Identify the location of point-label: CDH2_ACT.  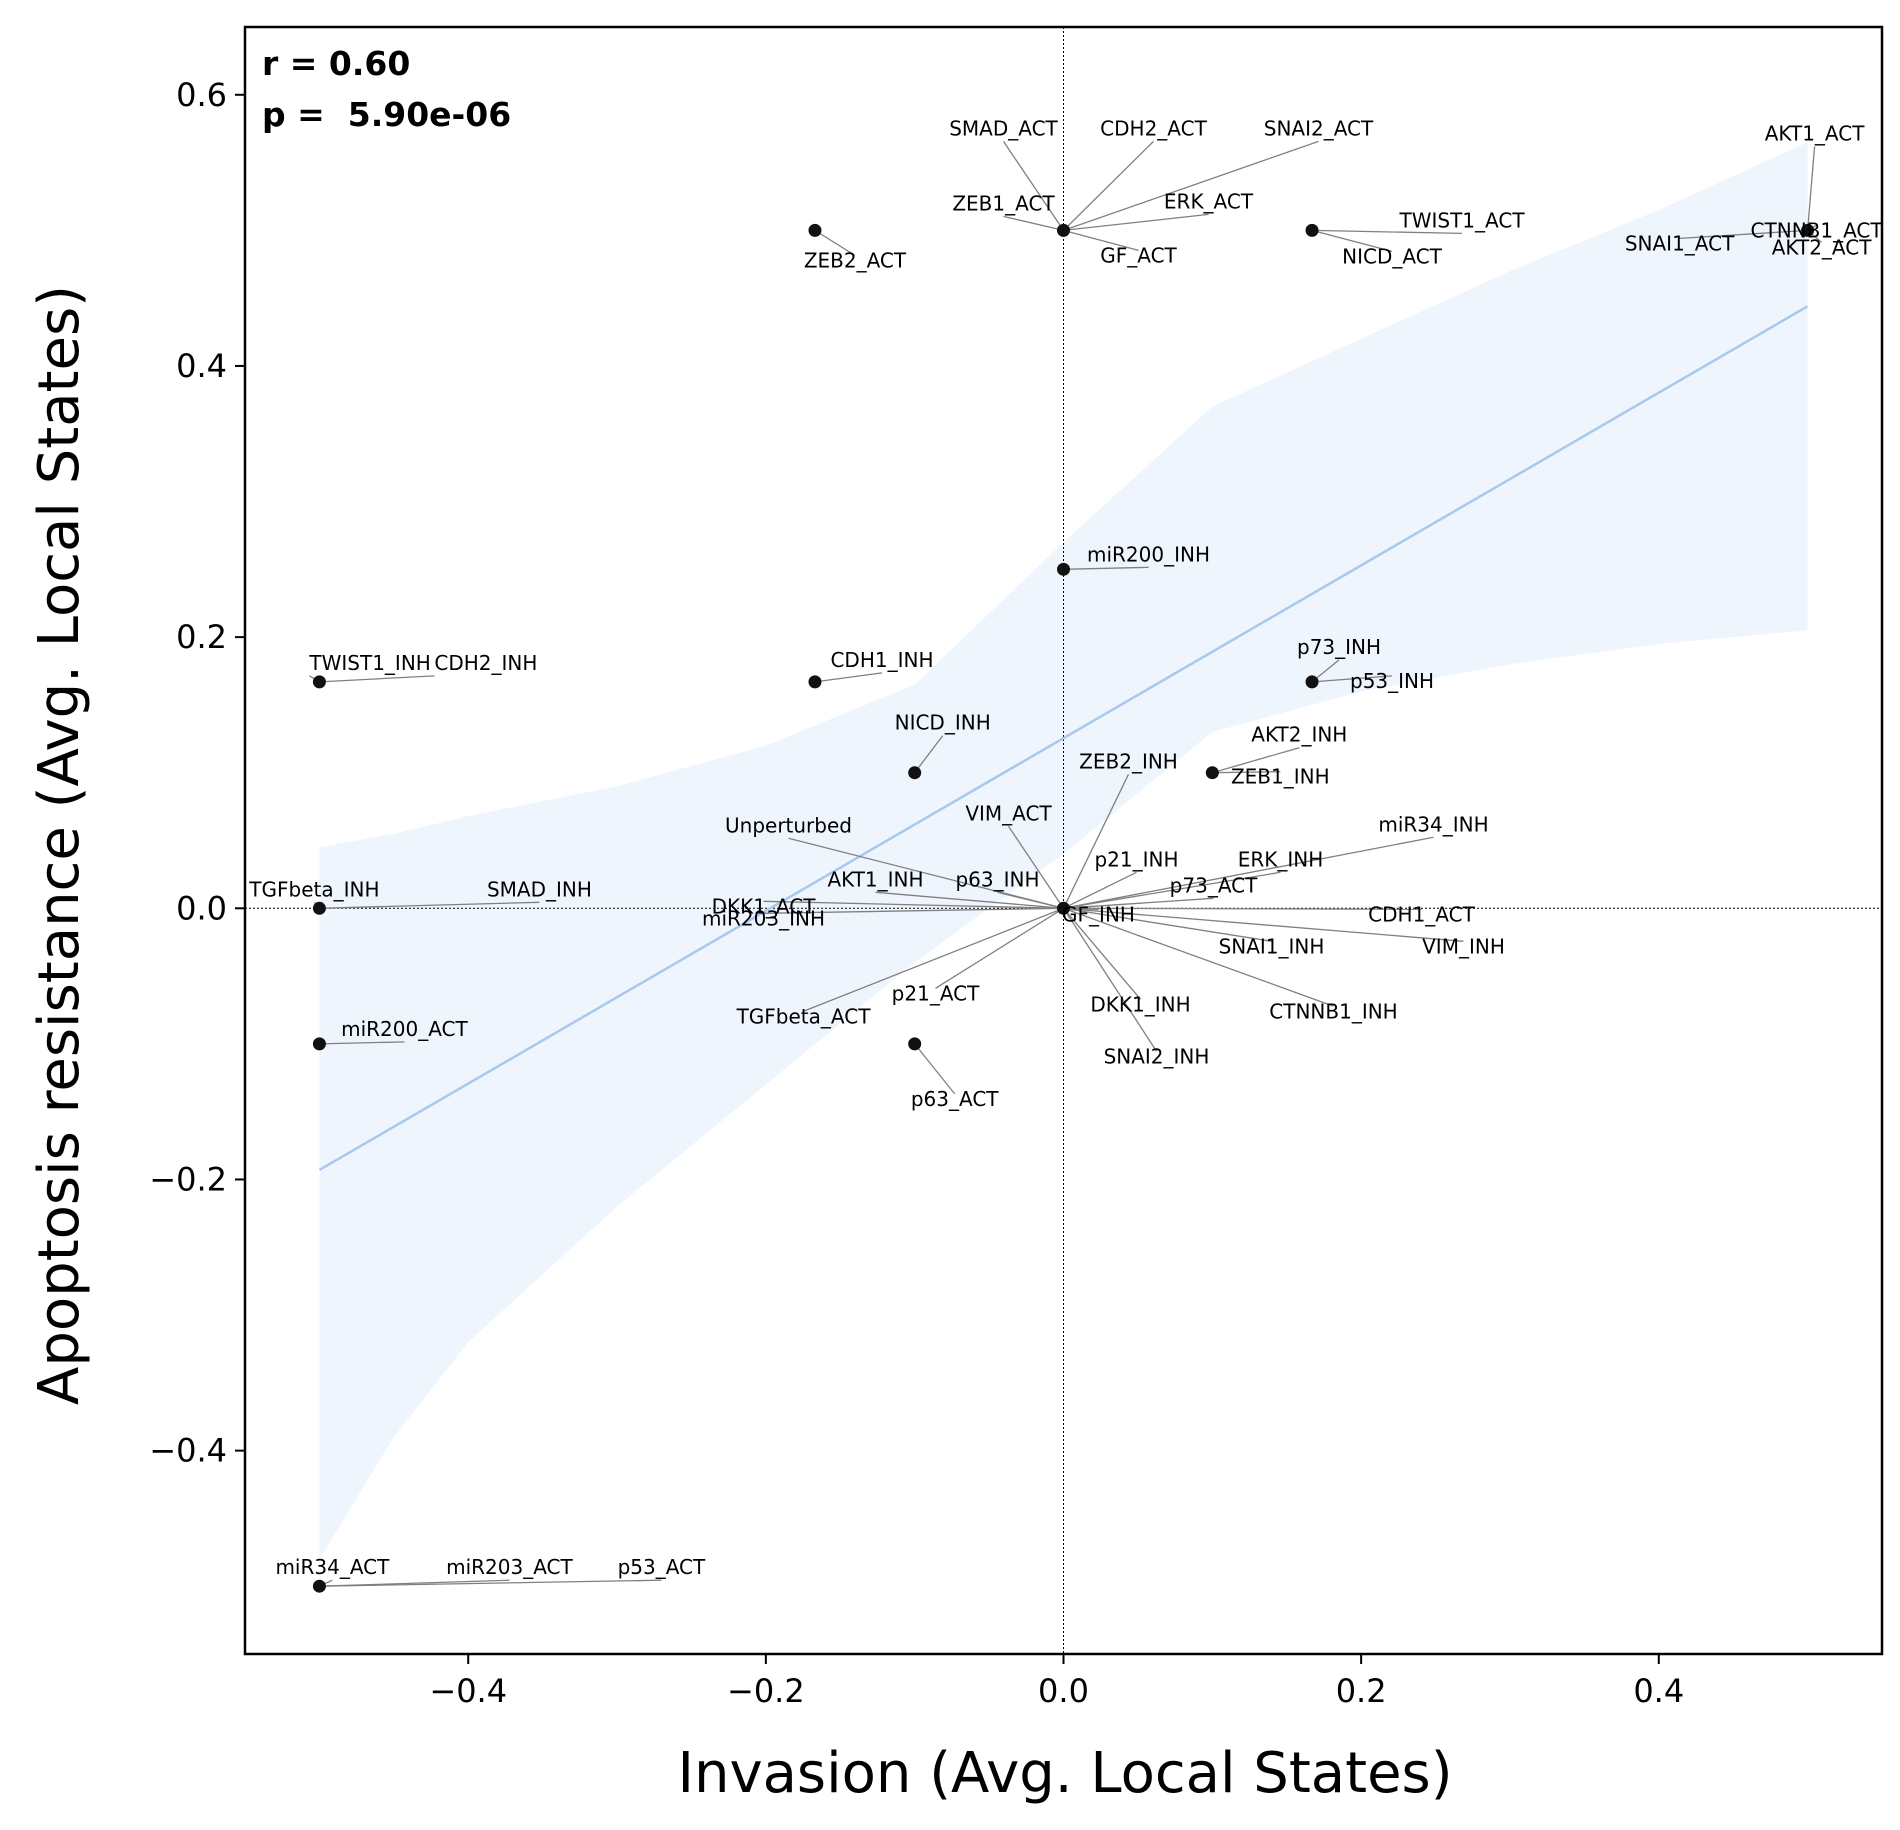
(1153, 128).